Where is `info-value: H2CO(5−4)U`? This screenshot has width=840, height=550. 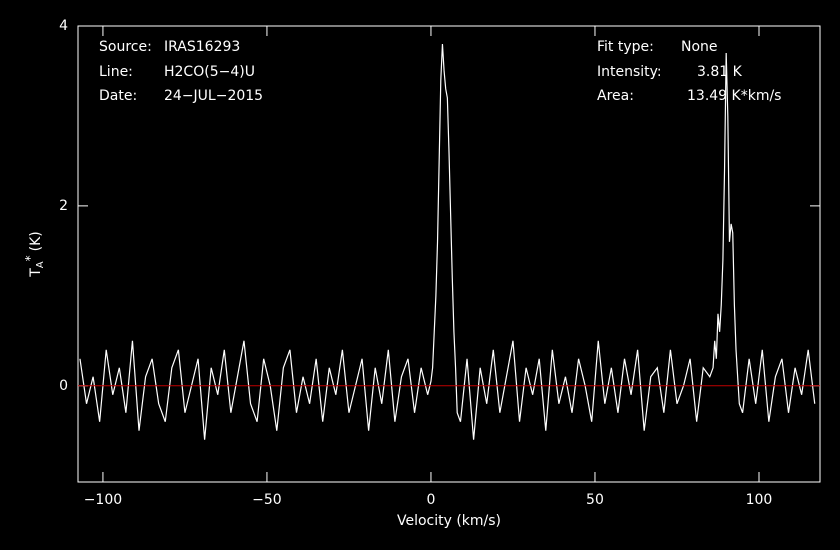 info-value: H2CO(5−4)U is located at coordinates (209, 72).